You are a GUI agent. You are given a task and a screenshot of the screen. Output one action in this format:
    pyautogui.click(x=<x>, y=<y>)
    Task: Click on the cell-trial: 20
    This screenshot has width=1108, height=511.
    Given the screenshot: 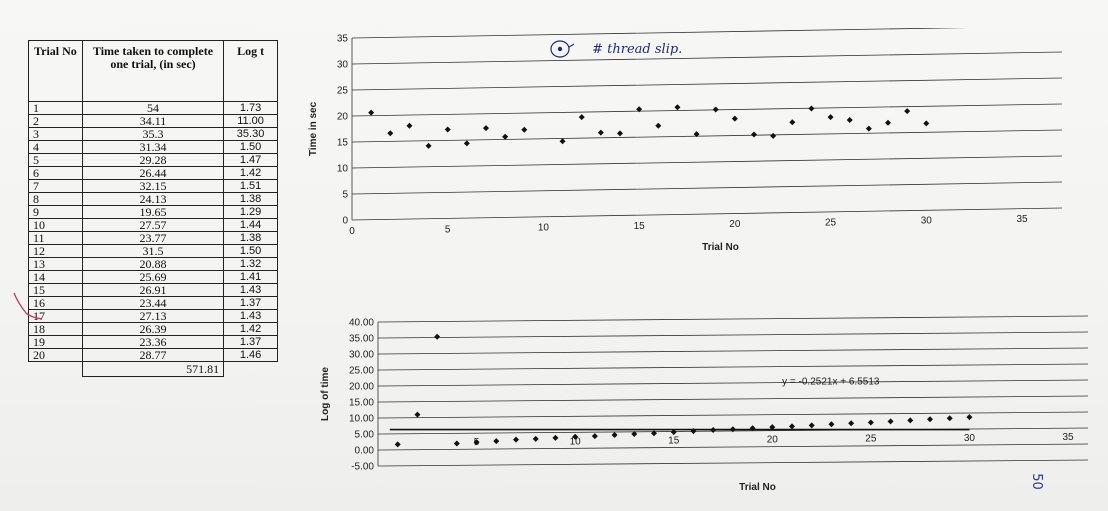 What is the action you would take?
    pyautogui.click(x=55, y=355)
    